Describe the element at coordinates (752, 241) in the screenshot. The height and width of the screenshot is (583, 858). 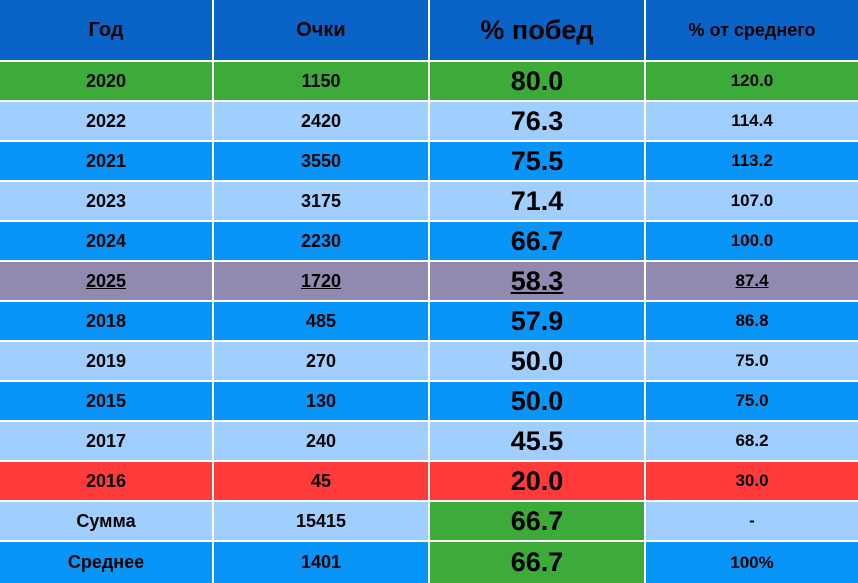
I see `data-cell: 100.0` at that location.